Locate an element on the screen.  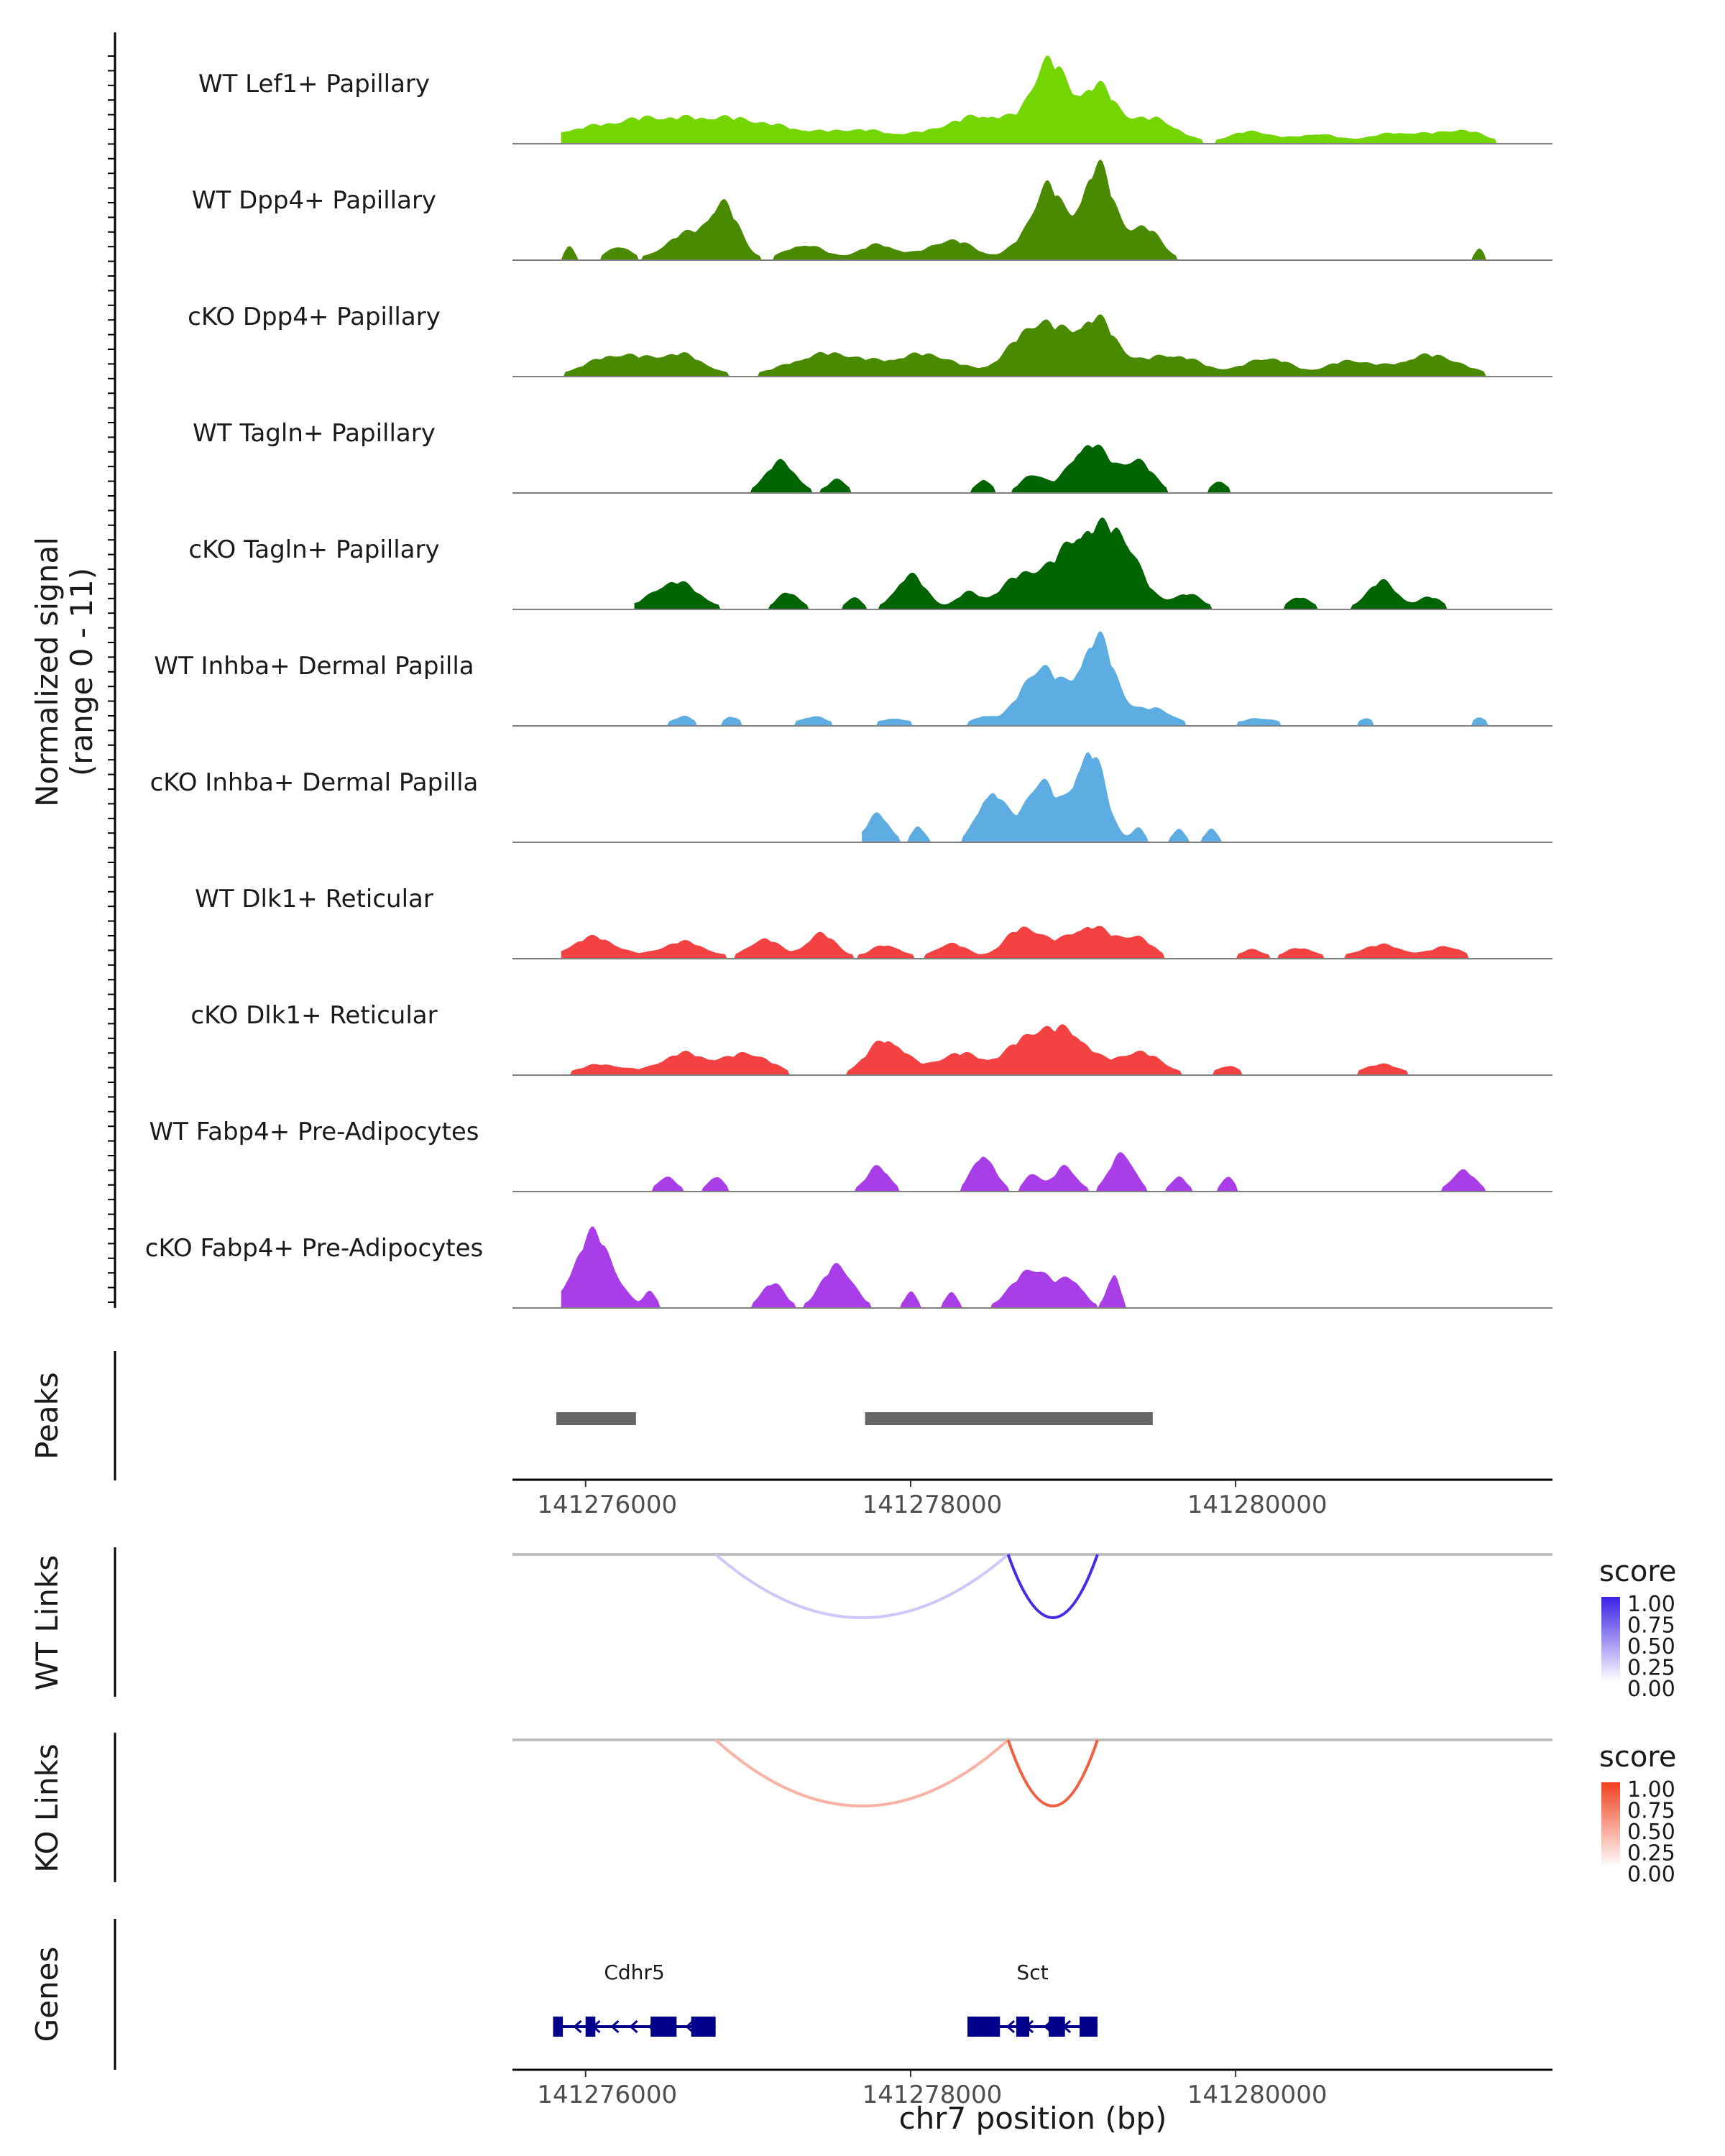
peaks-track-label: Peaks is located at coordinates (47, 1416).